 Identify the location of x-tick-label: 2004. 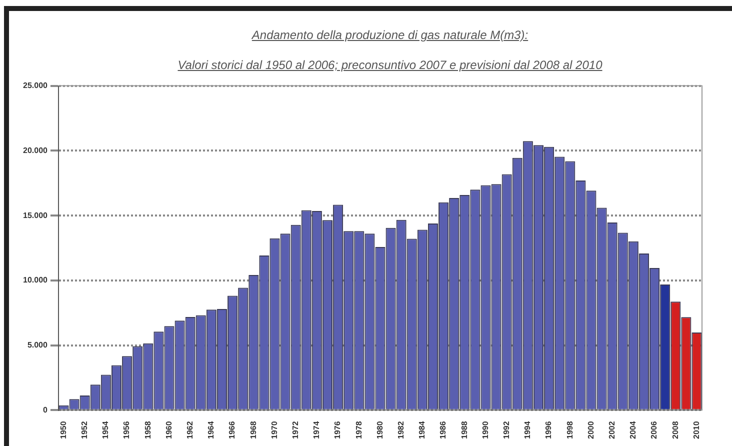
(633, 429).